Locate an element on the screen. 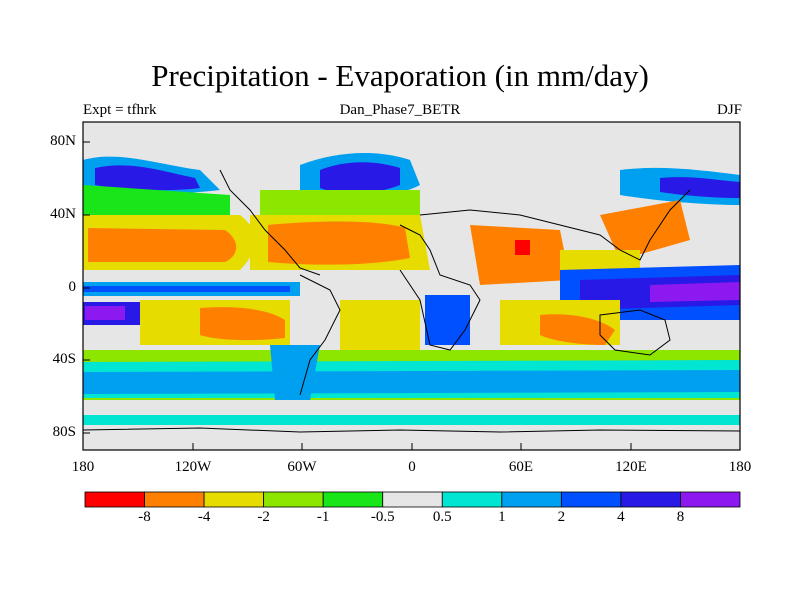  southern-ocean-light is located at coordinates (411, 407).